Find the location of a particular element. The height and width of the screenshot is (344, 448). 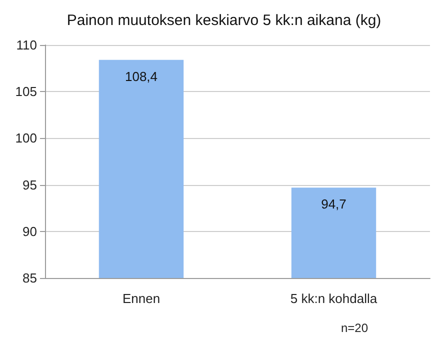

text: n=20 is located at coordinates (354, 328).